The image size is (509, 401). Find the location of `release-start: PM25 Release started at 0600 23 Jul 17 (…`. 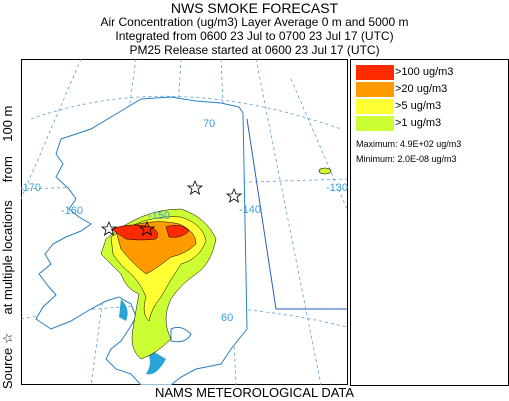

release-start: PM25 Release started at 0600 23 Jul 17 (… is located at coordinates (254, 50).